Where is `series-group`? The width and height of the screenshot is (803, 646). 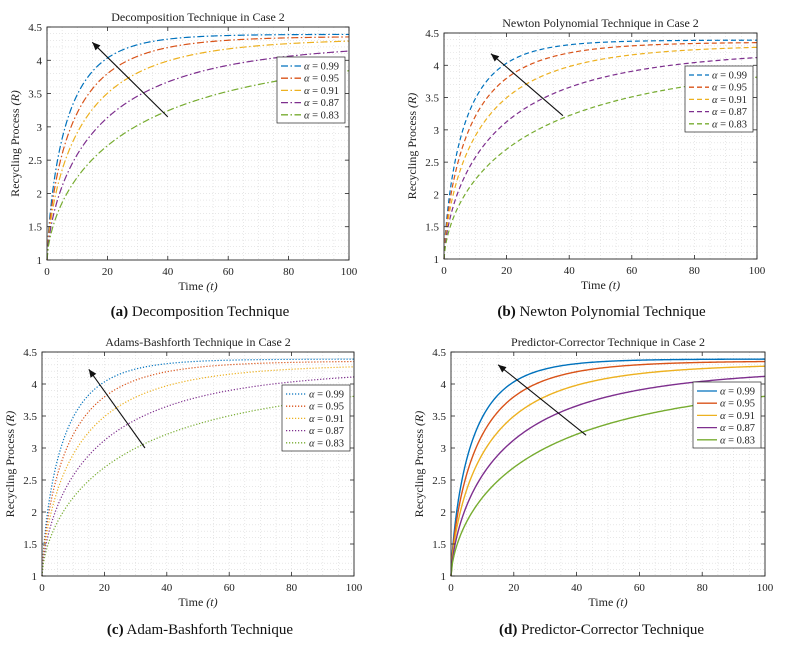
series-group is located at coordinates (600, 149).